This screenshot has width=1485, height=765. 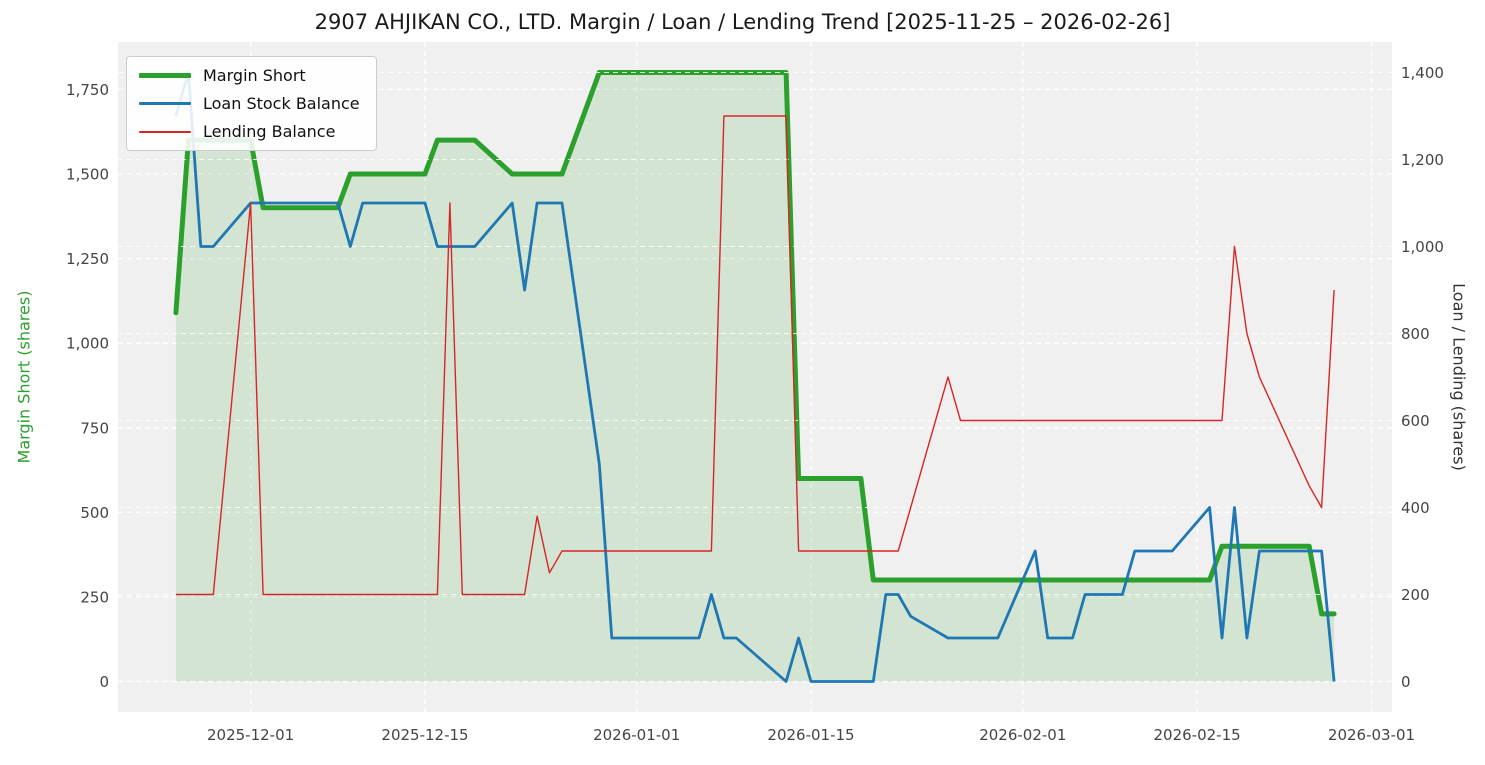 What do you see at coordinates (1022, 735) in the screenshot?
I see `svg-text: 2026-02-01` at bounding box center [1022, 735].